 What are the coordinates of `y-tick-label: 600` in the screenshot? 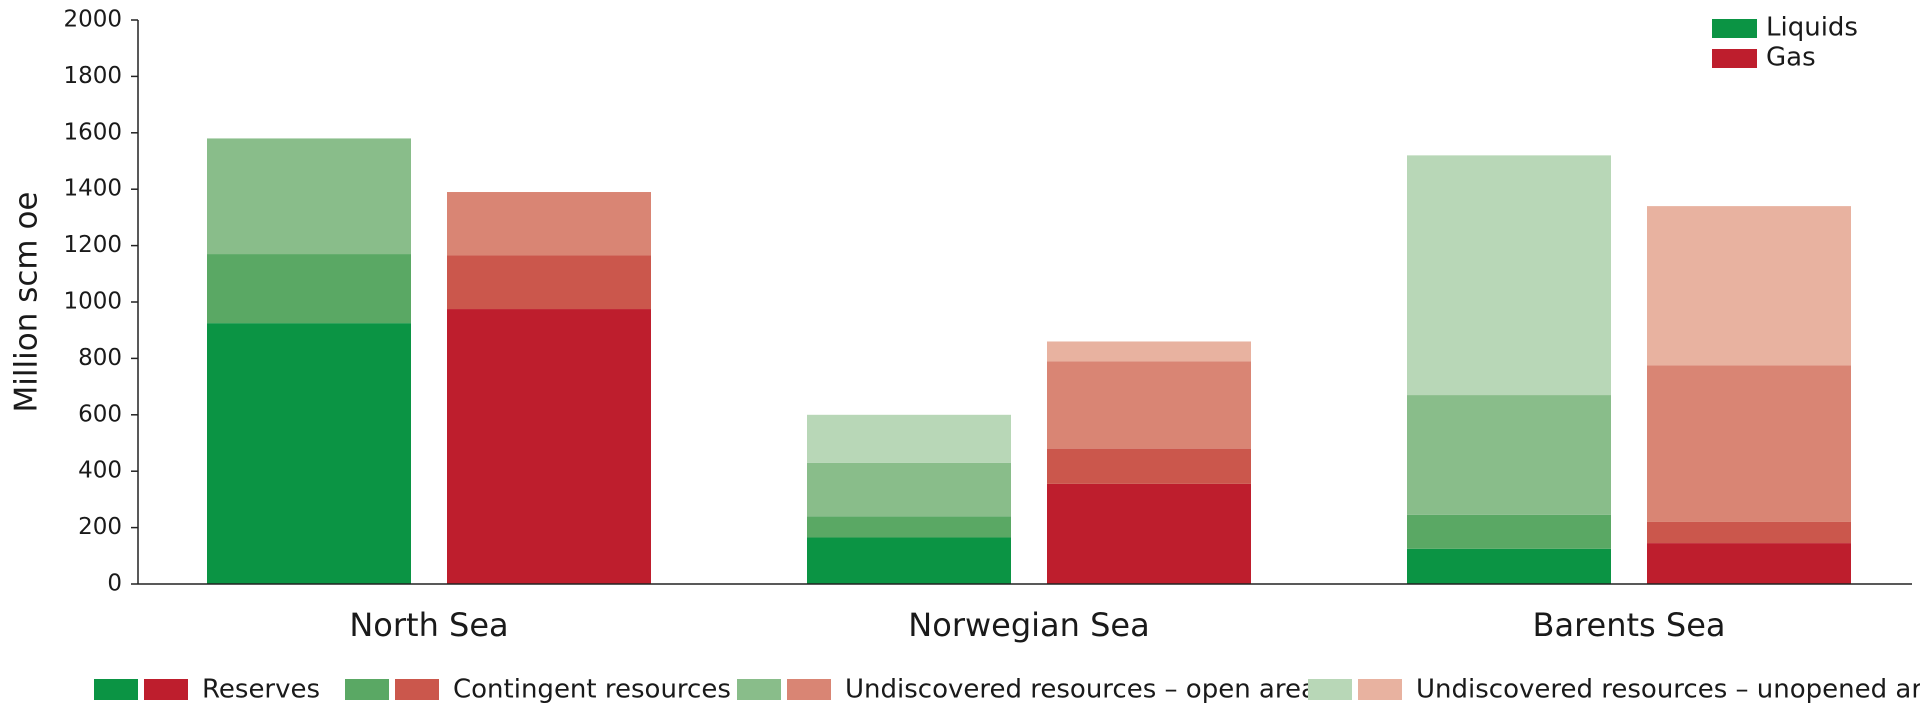 It's located at (100, 414).